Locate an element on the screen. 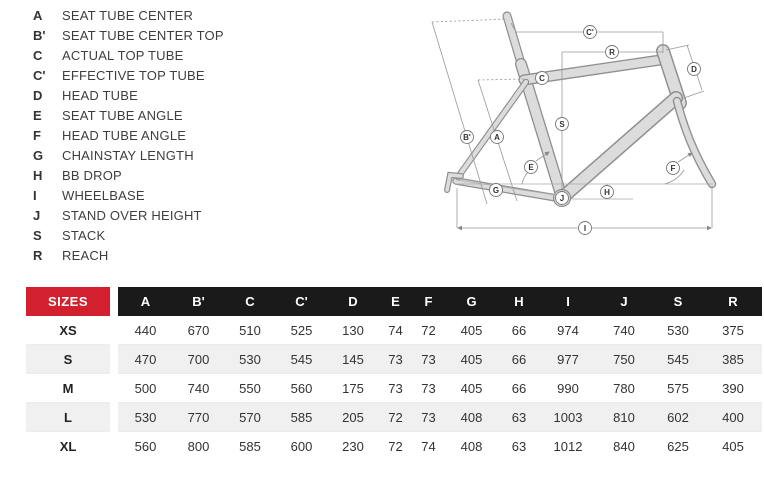 This screenshot has height=478, width=764. legend-item: G CHAINSTAY LENGTH is located at coordinates (128, 156).